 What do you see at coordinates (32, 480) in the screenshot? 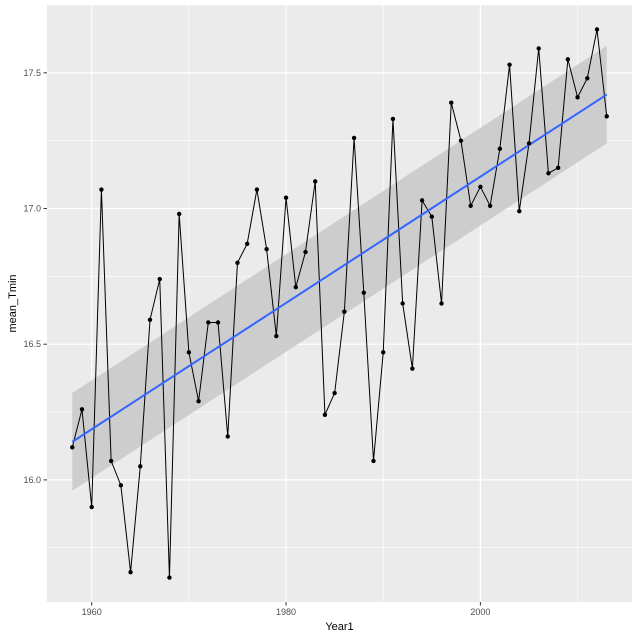
I see `y-tick-label: 16.0` at bounding box center [32, 480].